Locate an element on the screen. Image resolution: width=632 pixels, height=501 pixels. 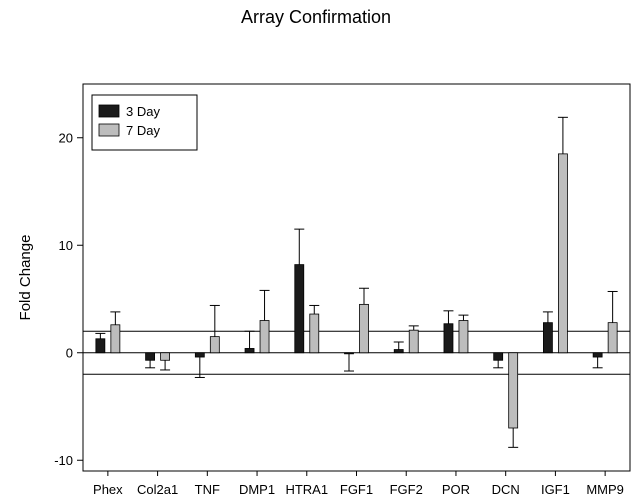
chart-title: Array Confirmation is located at coordinates (316, 17).